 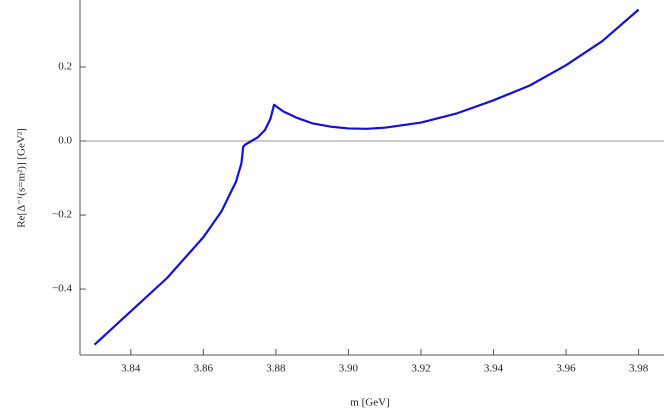 I want to click on x-tick-label: 3.88, so click(x=276, y=369).